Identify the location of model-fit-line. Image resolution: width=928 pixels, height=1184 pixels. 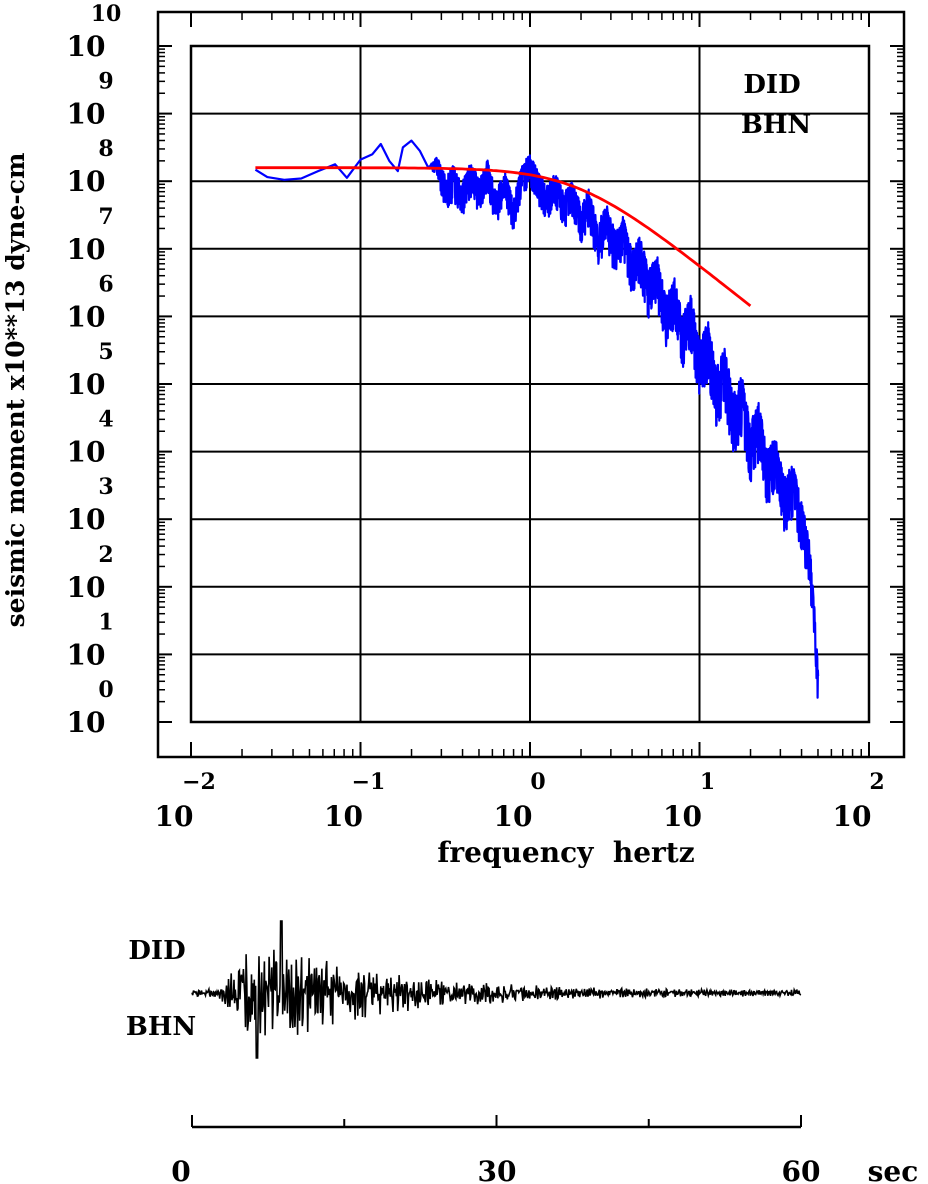
(503, 236).